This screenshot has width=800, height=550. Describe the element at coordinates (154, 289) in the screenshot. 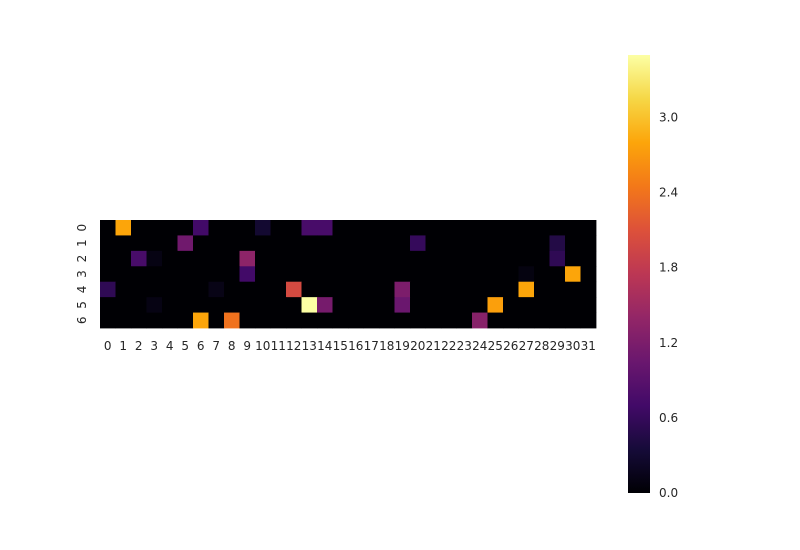

I see `heatmap-cell-r4-c3` at that location.